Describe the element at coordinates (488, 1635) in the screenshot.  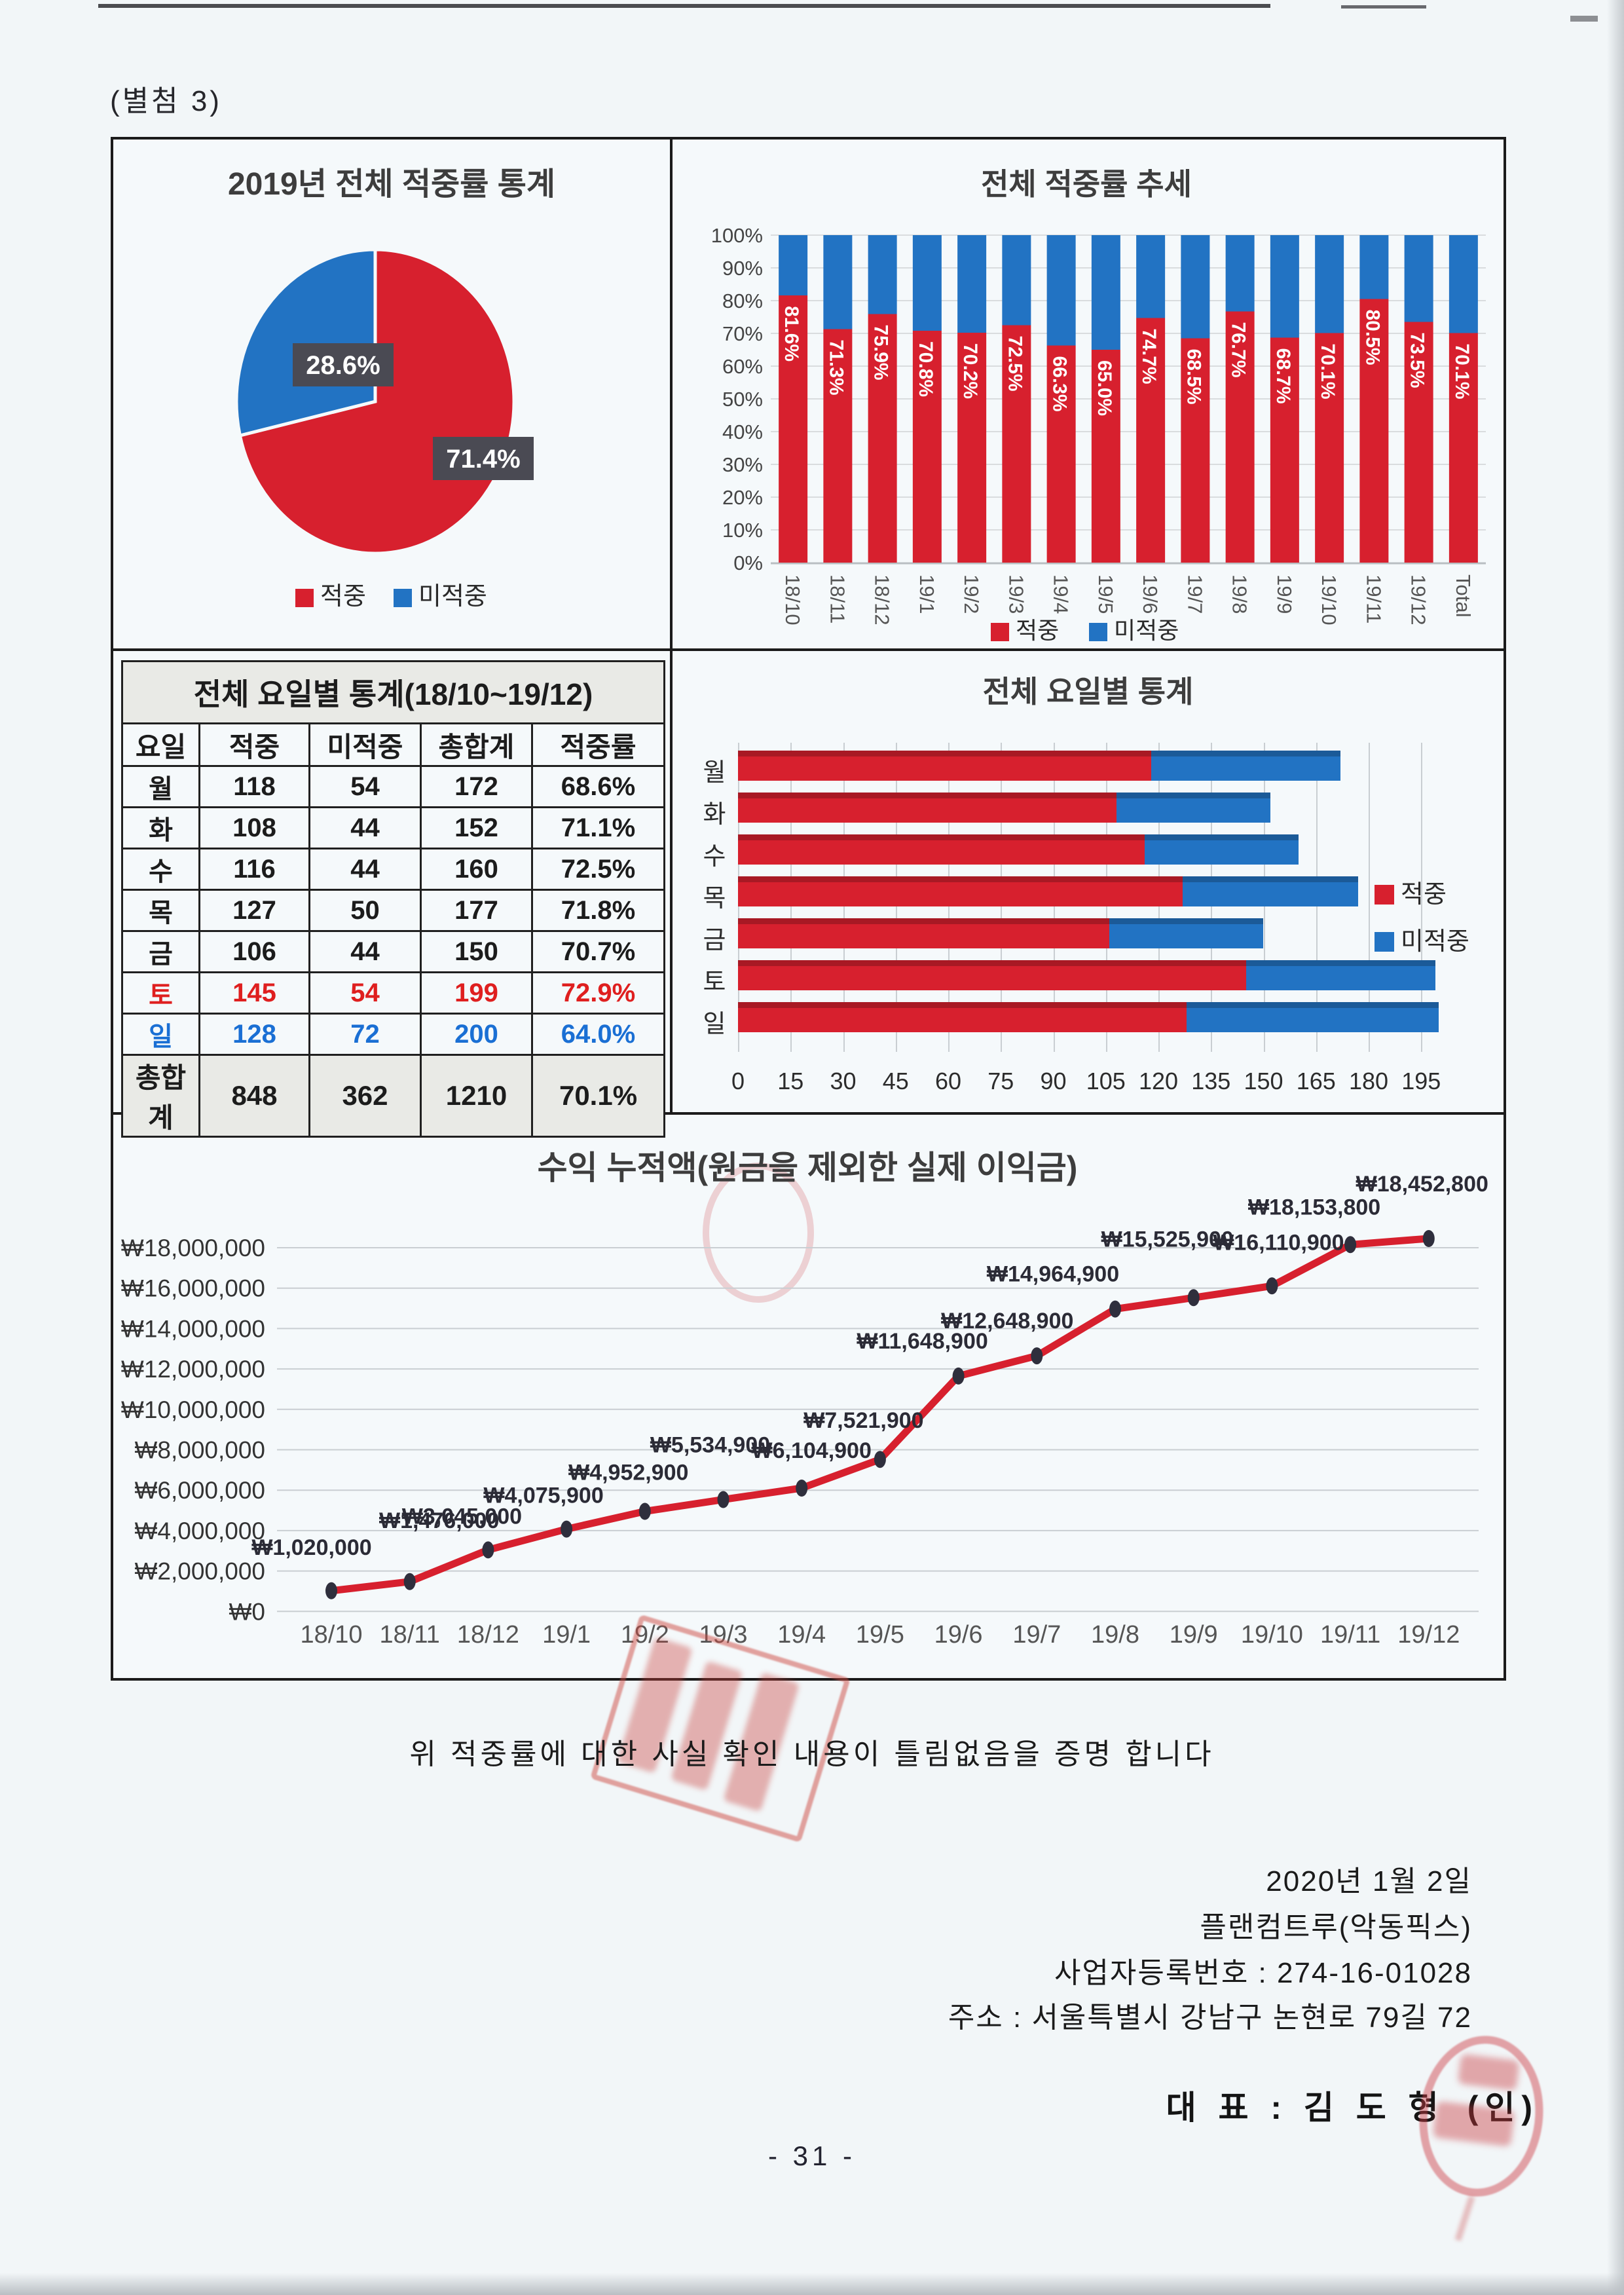
I see `x-axis-tick-label: 18/12` at that location.